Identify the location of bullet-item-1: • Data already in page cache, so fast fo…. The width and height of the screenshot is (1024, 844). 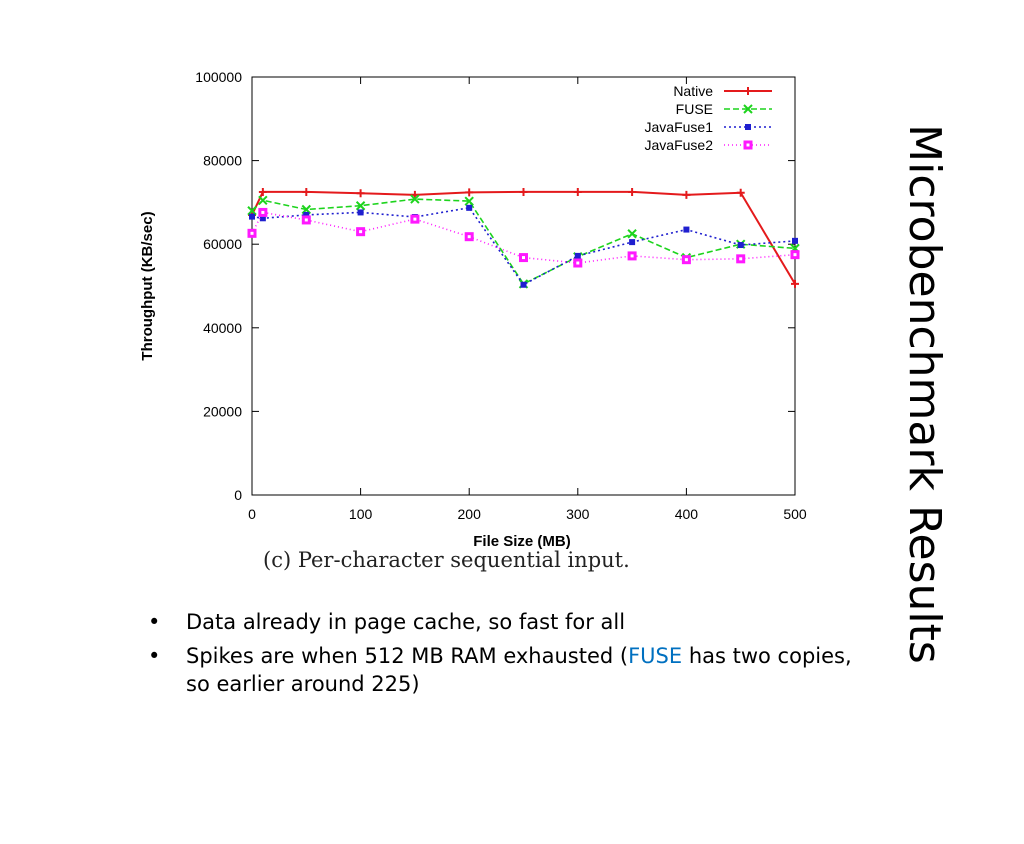
(504, 622).